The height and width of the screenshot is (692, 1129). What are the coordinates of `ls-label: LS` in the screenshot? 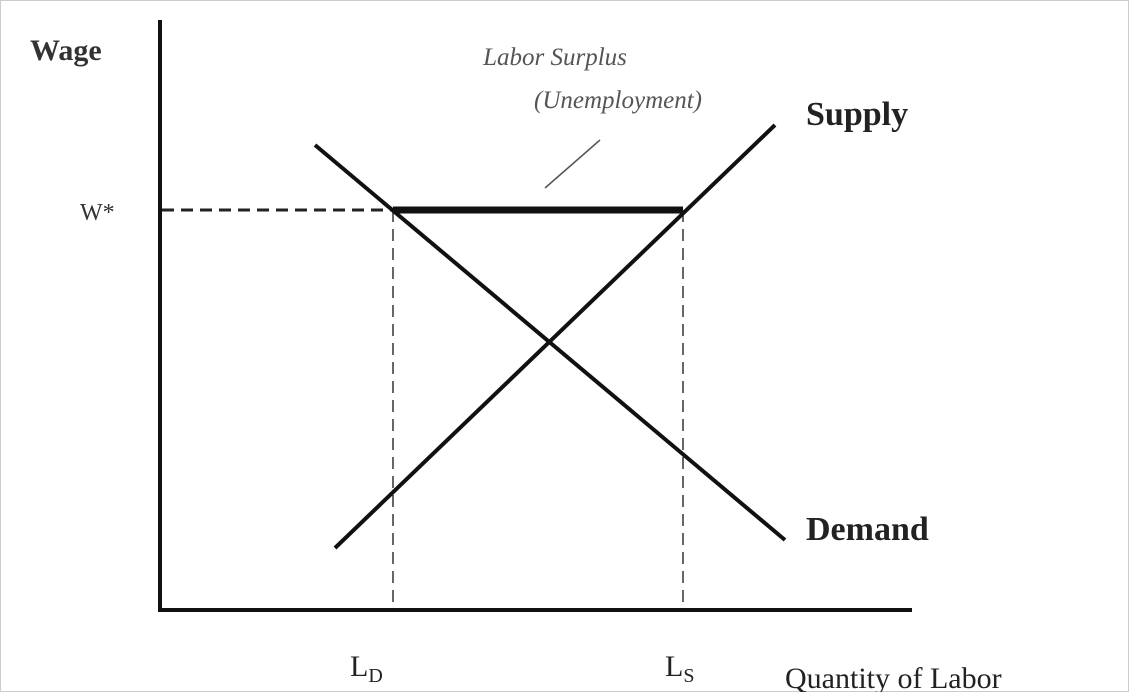 It's located at (679, 668).